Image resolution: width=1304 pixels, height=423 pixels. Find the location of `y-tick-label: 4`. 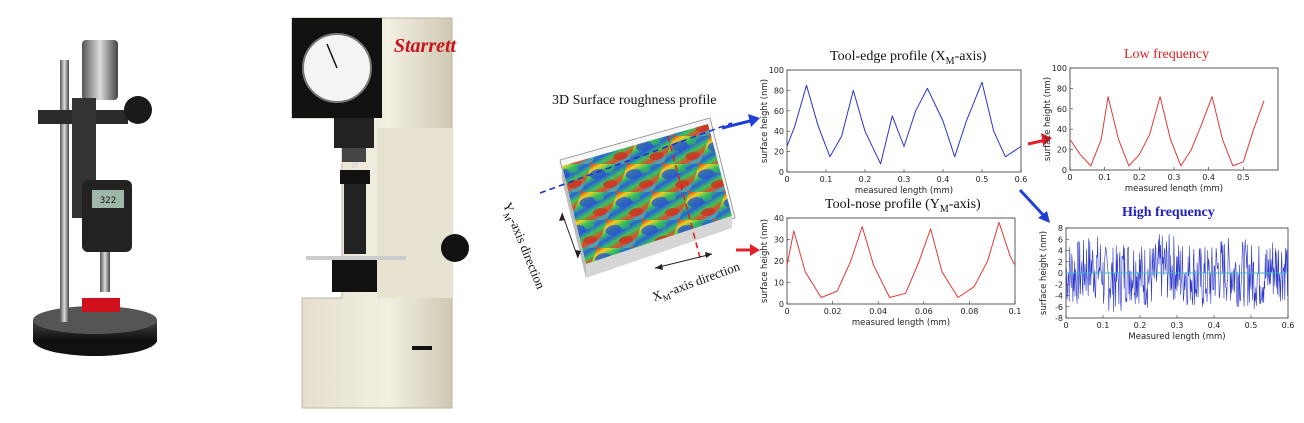

y-tick-label: 4 is located at coordinates (1060, 251).